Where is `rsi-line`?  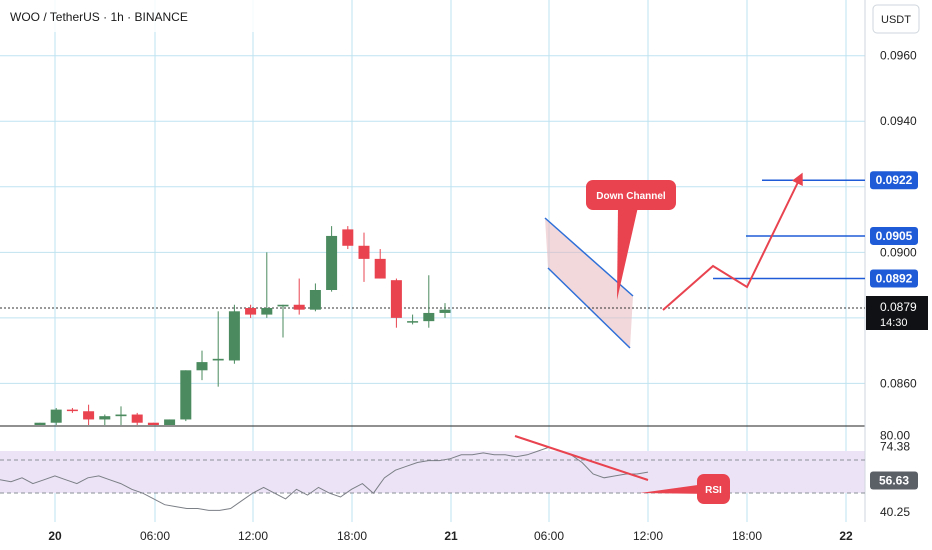 rsi-line is located at coordinates (324, 478).